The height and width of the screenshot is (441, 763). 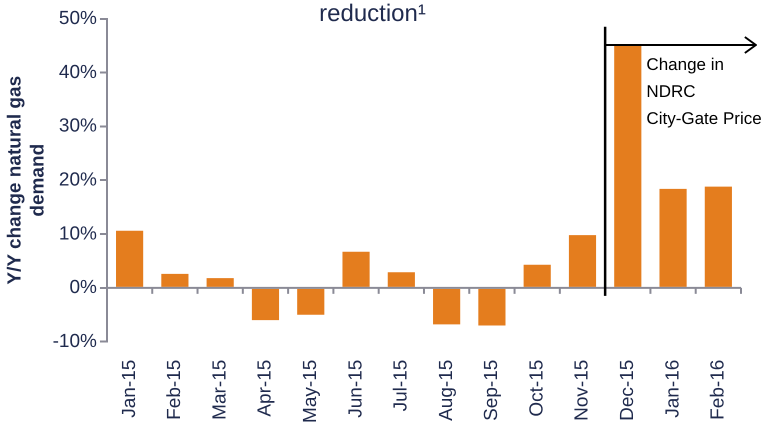 What do you see at coordinates (372, 14) in the screenshot?
I see `chart-title: reduction¹` at bounding box center [372, 14].